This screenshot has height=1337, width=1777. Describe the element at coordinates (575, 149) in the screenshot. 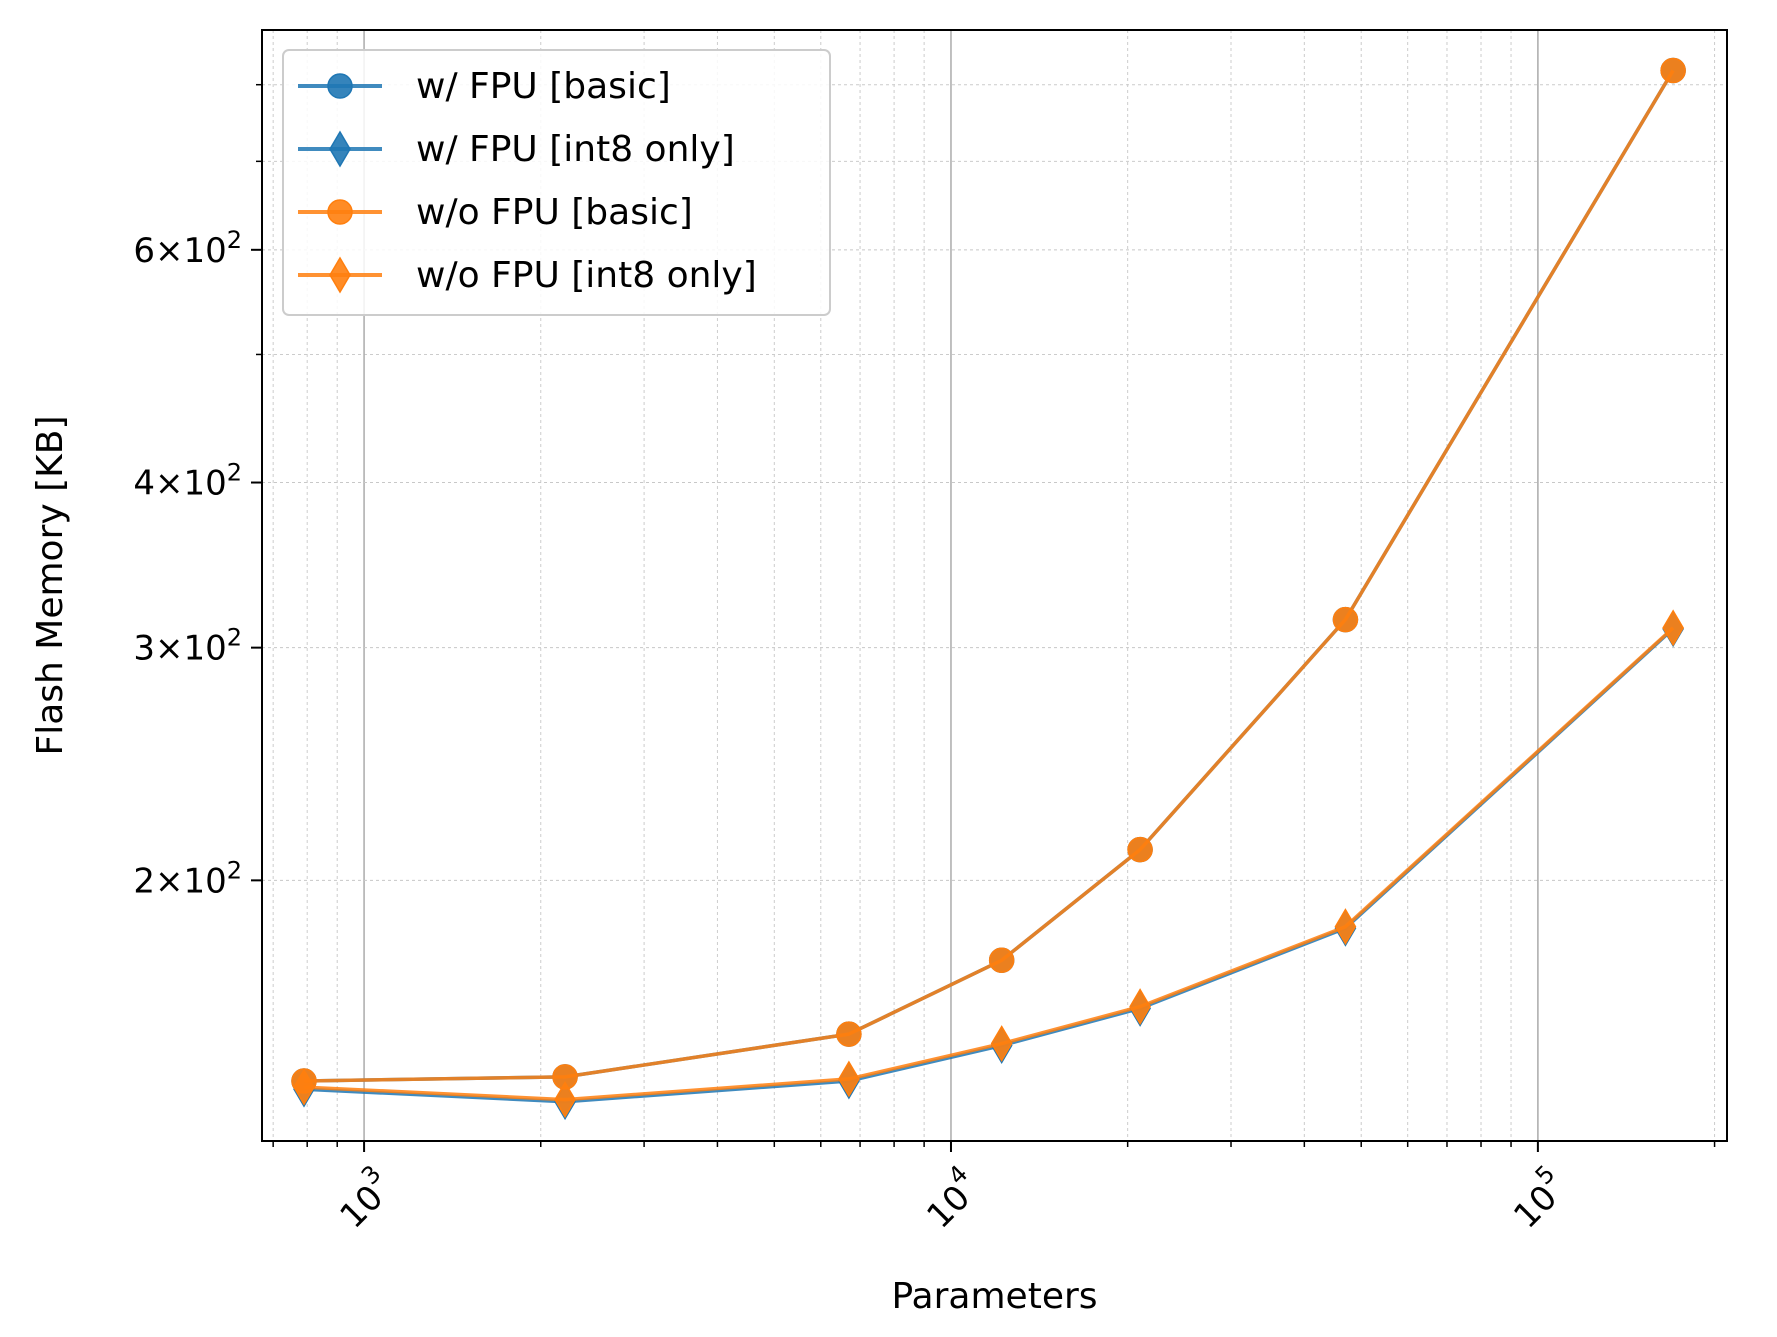

I see `legend-label: w/ FPU [int8 only]` at that location.